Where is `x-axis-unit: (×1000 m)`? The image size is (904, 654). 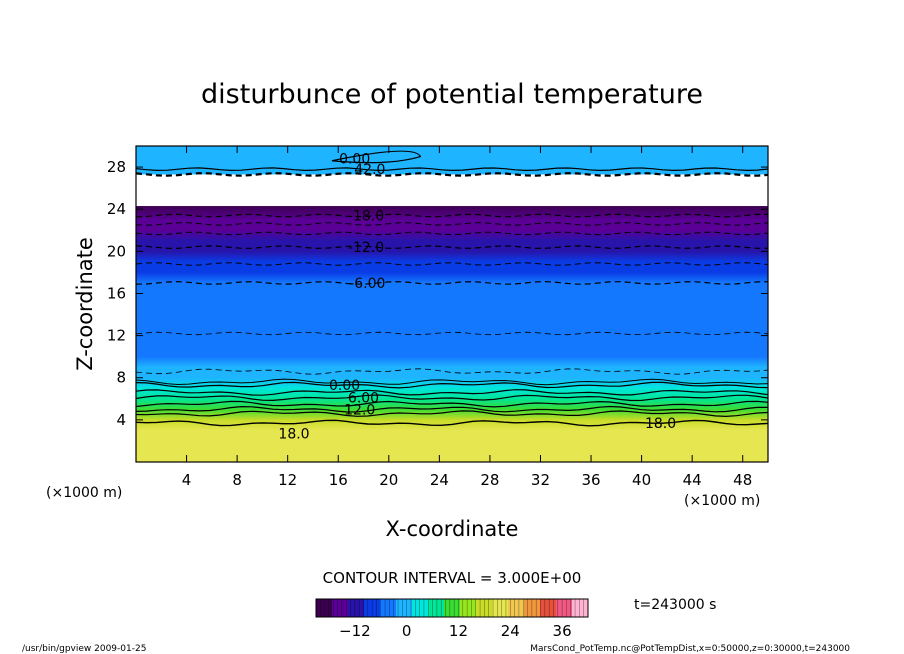 x-axis-unit: (×1000 m) is located at coordinates (722, 501).